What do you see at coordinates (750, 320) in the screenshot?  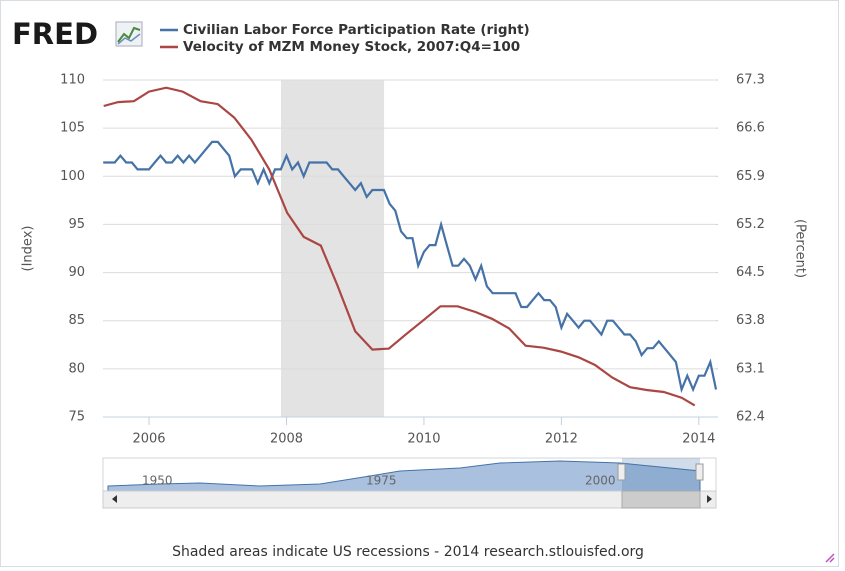 I see `y2-tick-label: 63.8` at bounding box center [750, 320].